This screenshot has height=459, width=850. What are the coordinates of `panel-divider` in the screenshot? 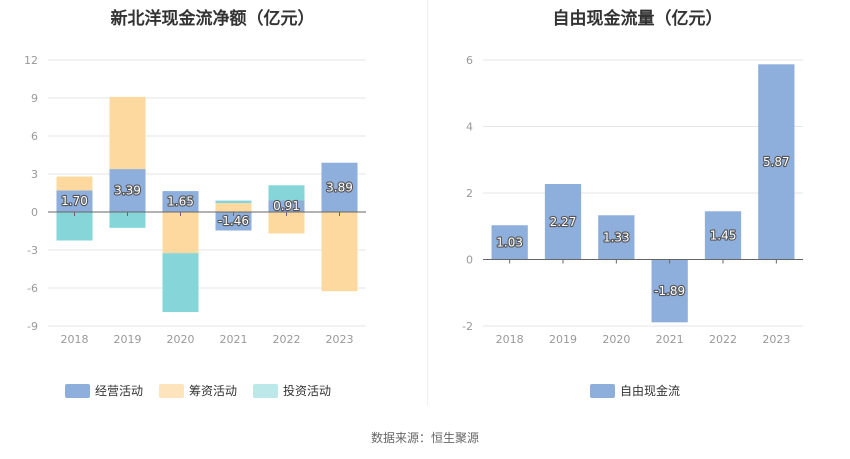 It's located at (427, 202).